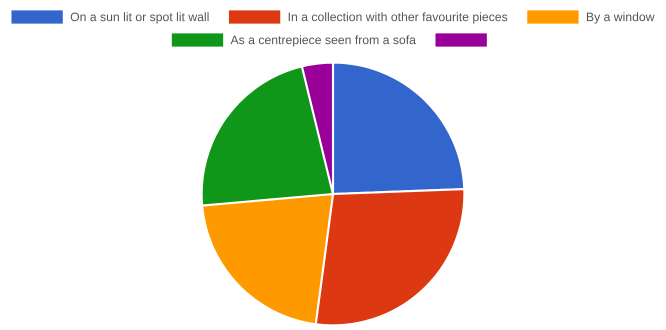 Image resolution: width=666 pixels, height=330 pixels. Describe the element at coordinates (323, 41) in the screenshot. I see `legend-label: As a centrepiece seen from a sofa` at that location.